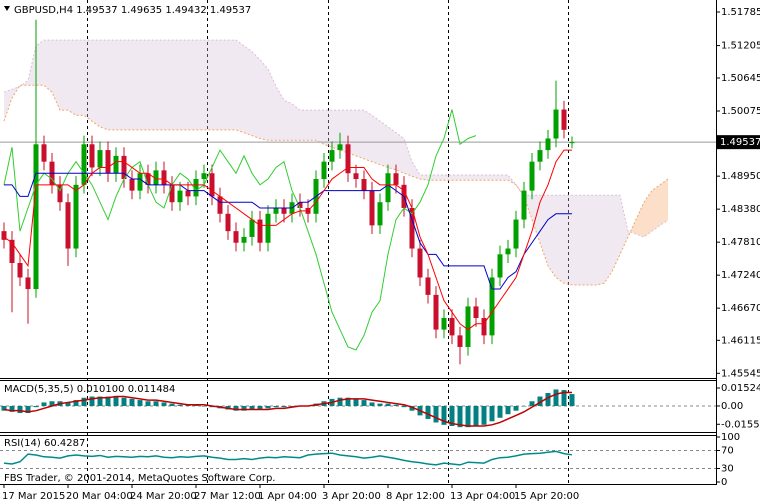 The image size is (760, 504). Describe the element at coordinates (89, 389) in the screenshot. I see `macd-header: MACD(5,35,5) 0.010100 0.011484` at that location.